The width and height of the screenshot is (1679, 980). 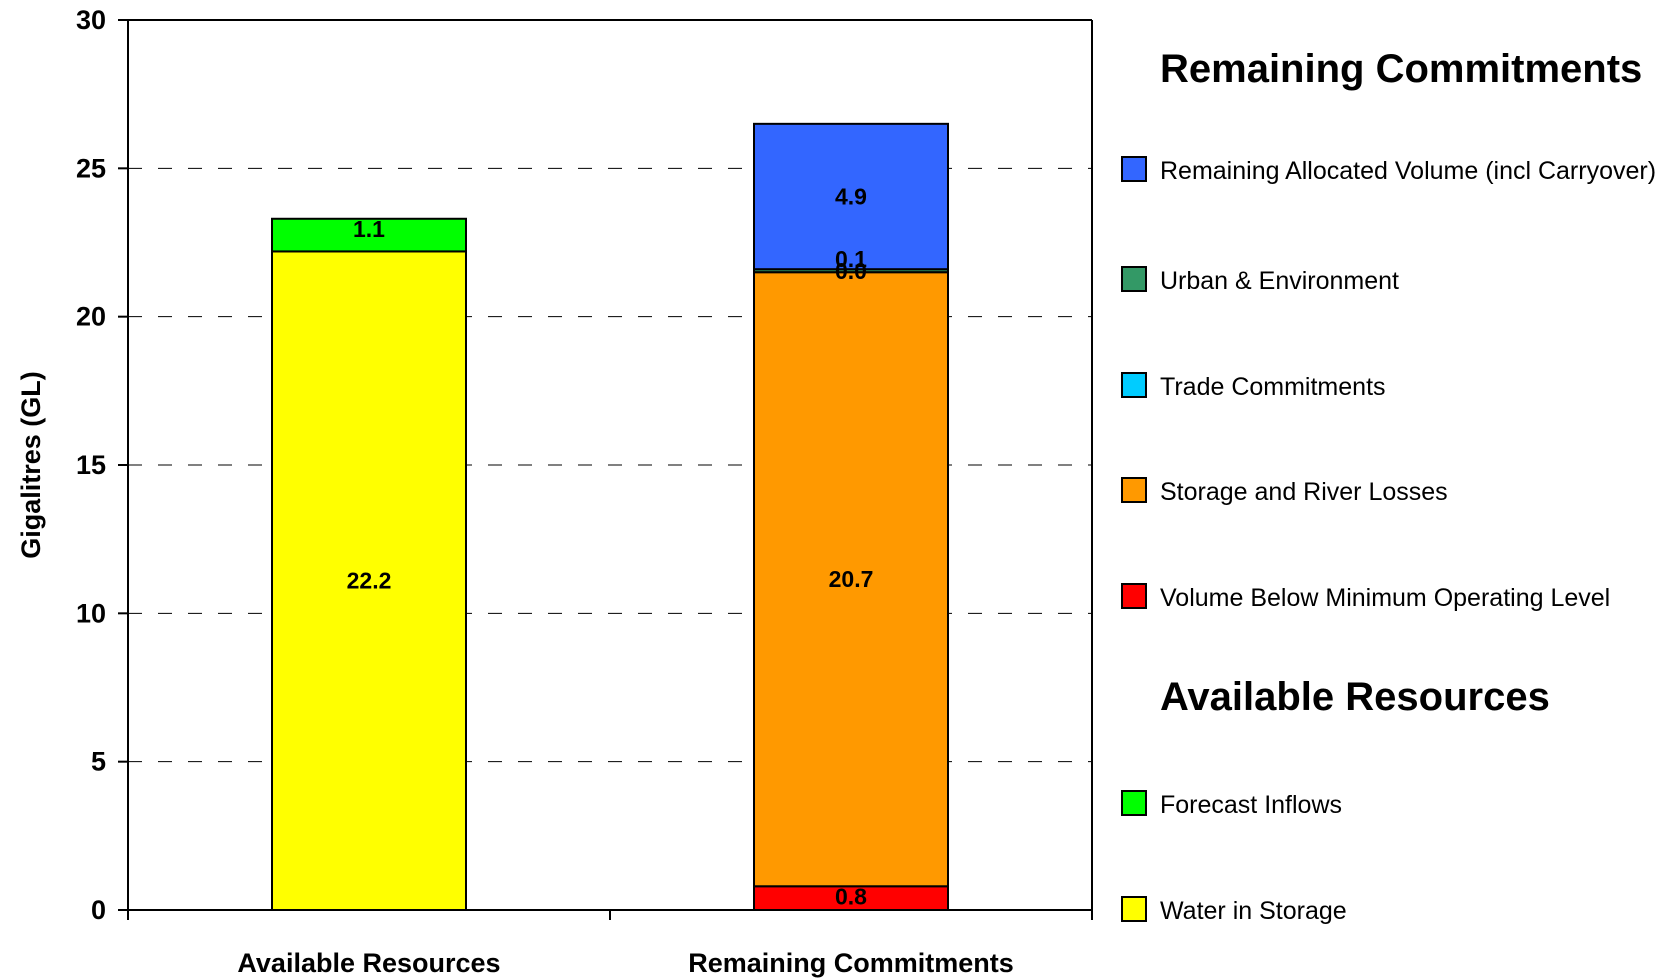 I want to click on x-category-label: Available Resources, so click(x=368, y=963).